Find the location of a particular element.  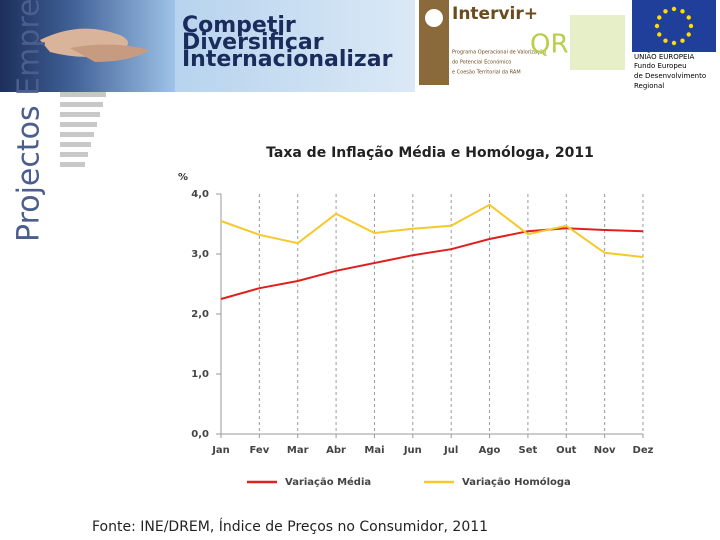

eu-text: Fundo Europeu is located at coordinates (660, 66).